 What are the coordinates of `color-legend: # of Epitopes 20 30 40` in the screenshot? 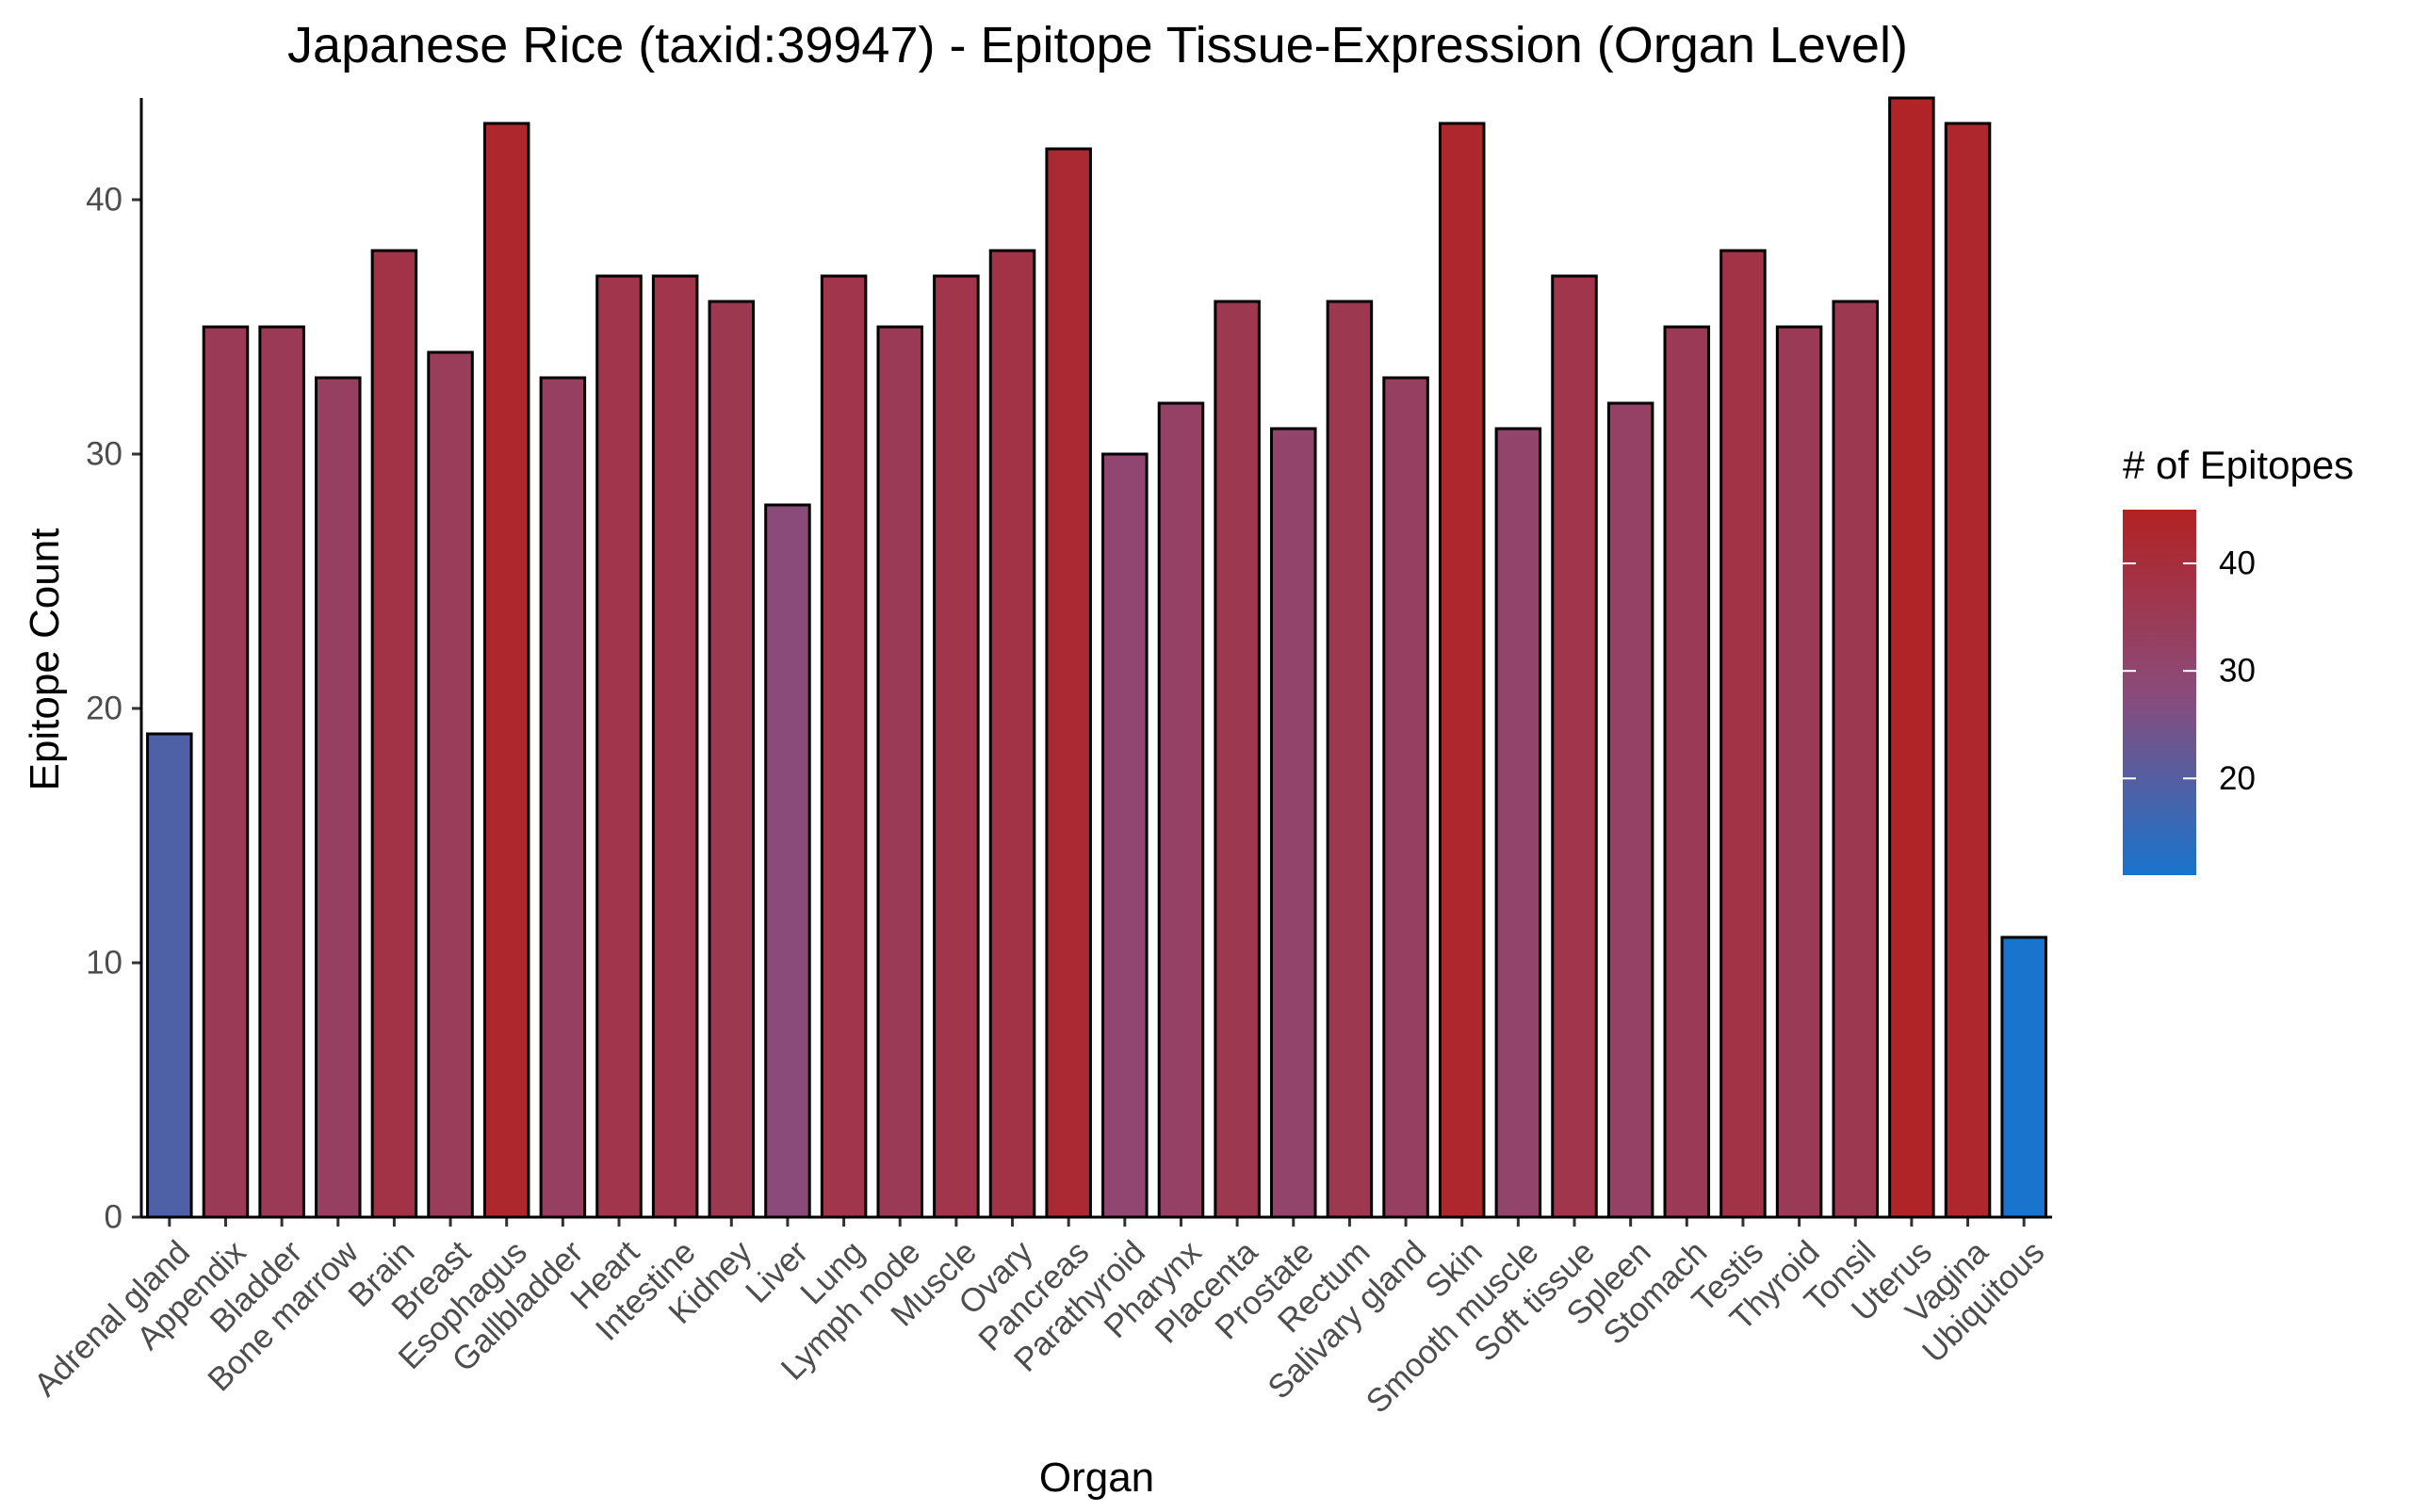 It's located at (2238, 659).